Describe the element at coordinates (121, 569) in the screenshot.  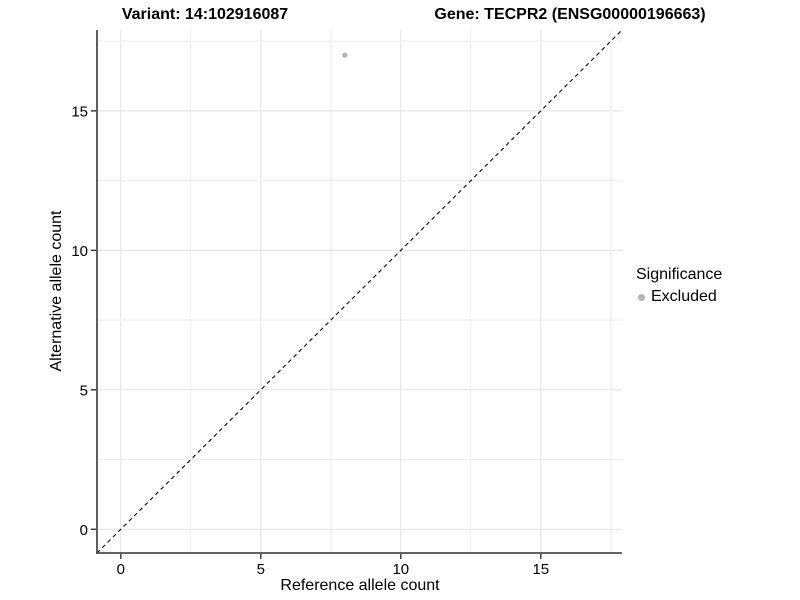
I see `x-tick-label: 0` at that location.